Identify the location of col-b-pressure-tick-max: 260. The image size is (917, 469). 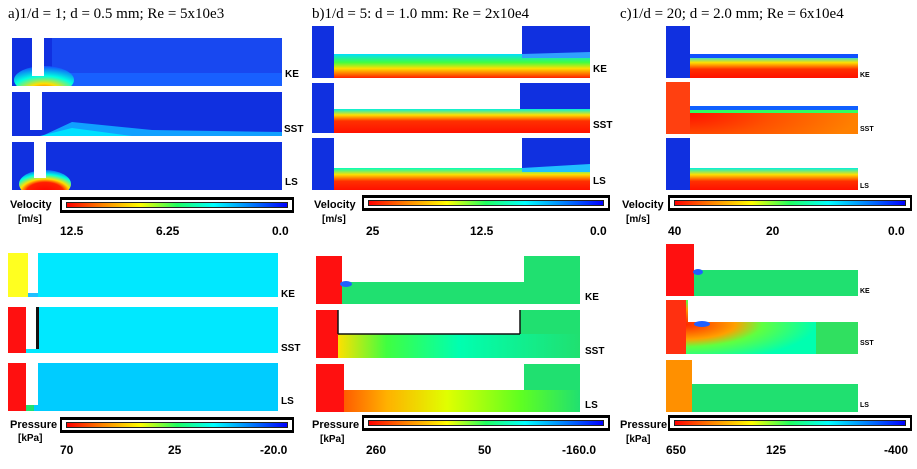
(376, 450).